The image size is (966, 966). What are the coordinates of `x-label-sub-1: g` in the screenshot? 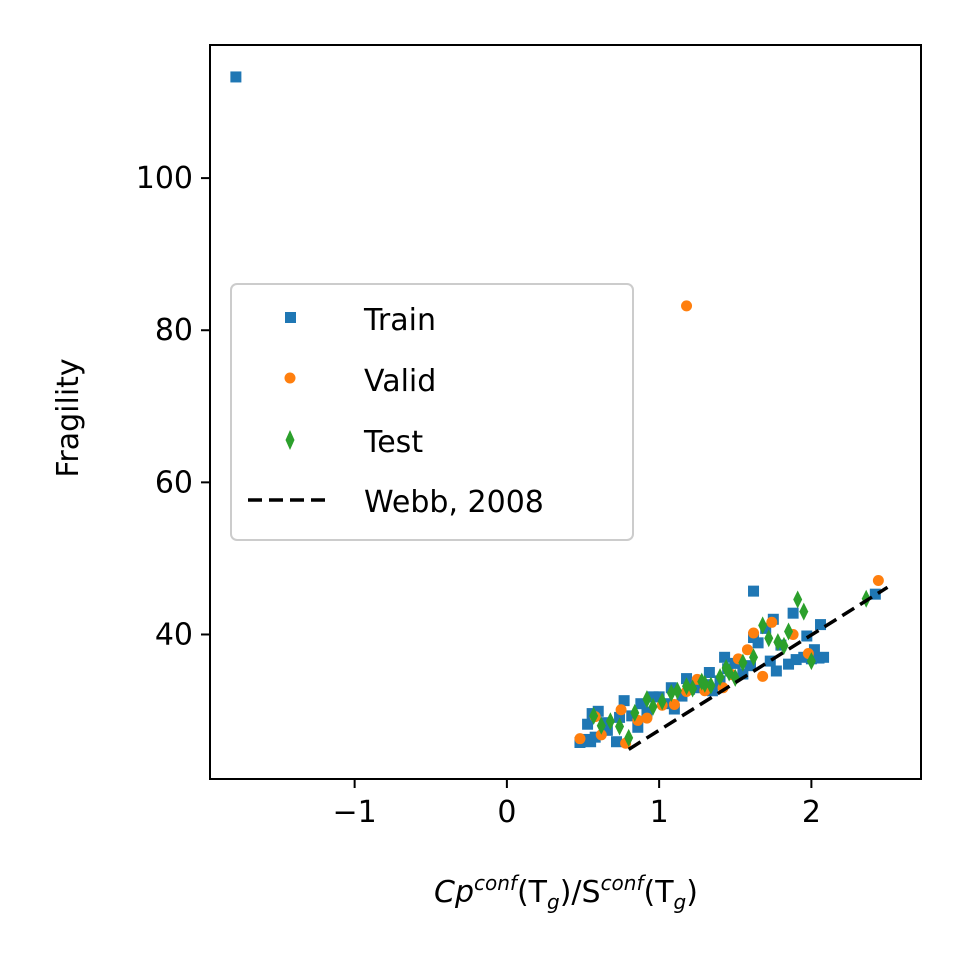 It's located at (553, 902).